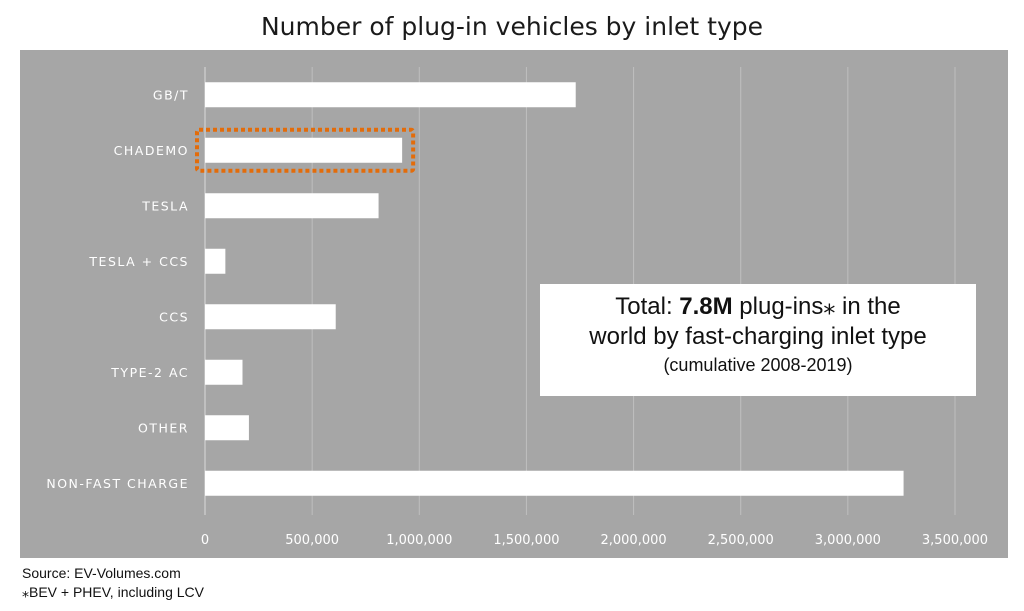 This screenshot has width=1024, height=611. What do you see at coordinates (205, 540) in the screenshot?
I see `x-tick-label: 0` at bounding box center [205, 540].